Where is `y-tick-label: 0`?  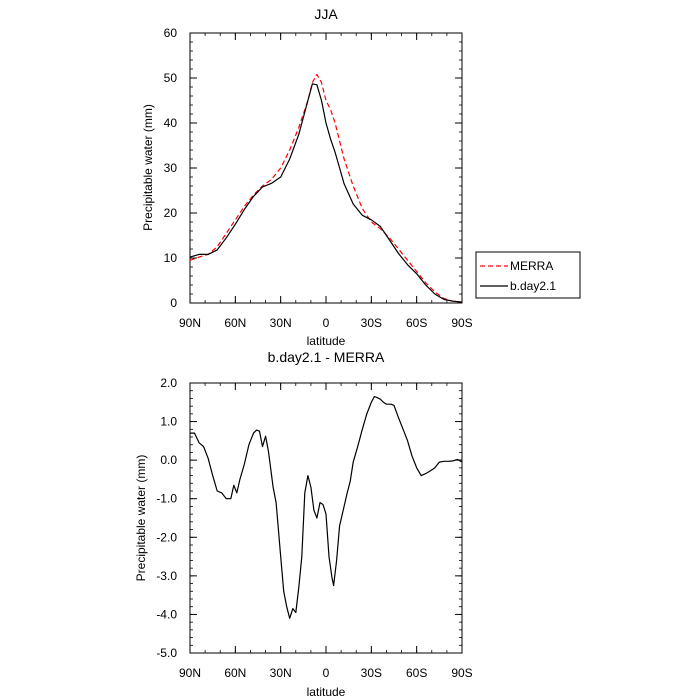
y-tick-label: 0 is located at coordinates (173, 303).